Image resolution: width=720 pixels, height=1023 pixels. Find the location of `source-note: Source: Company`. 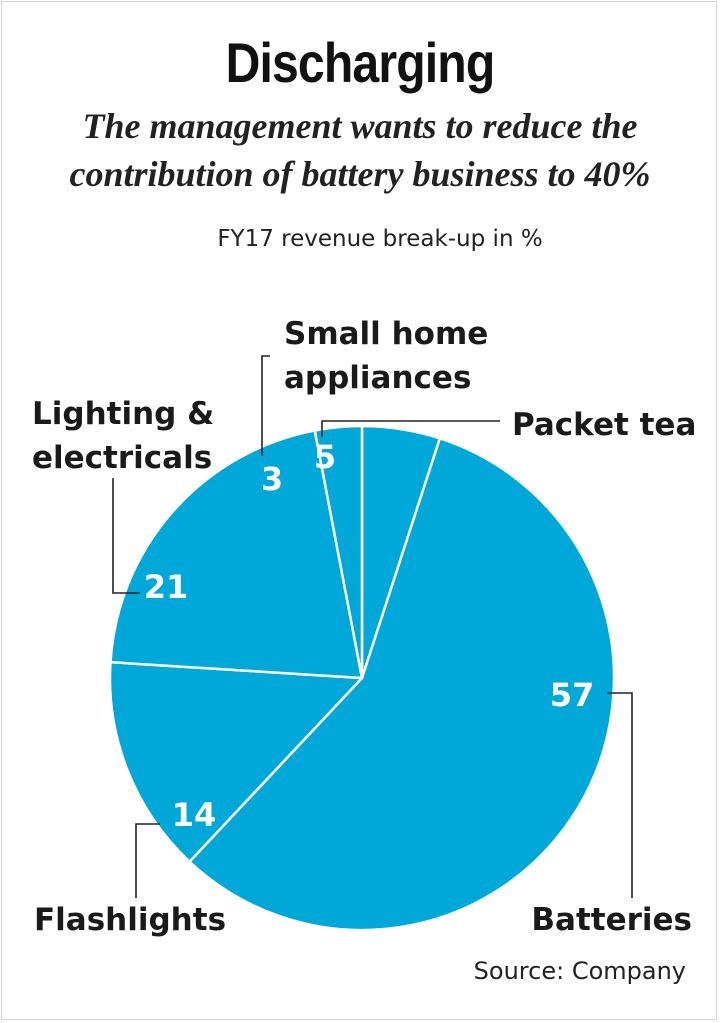

source-note: Source: Company is located at coordinates (579, 971).